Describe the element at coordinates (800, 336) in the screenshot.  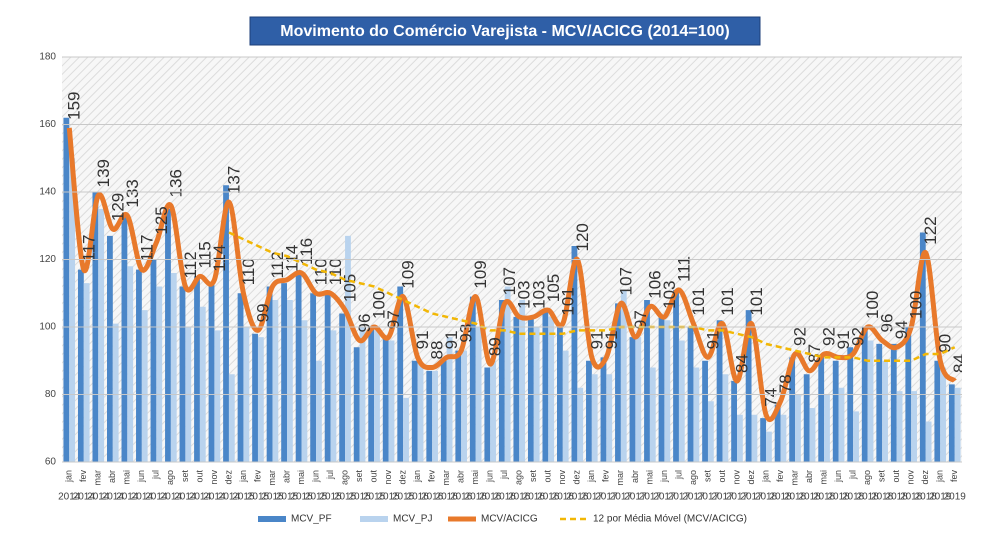
I see `data-label: 92` at that location.